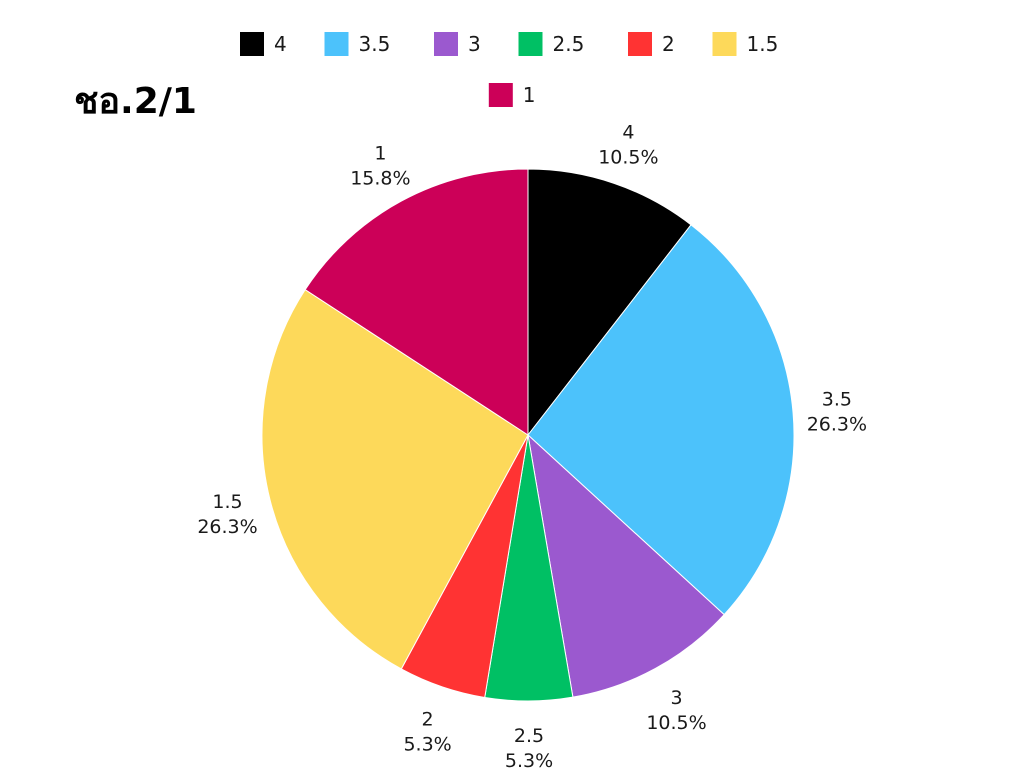 Image resolution: width=1024 pixels, height=768 pixels. I want to click on legend-label: 3.5, so click(375, 44).